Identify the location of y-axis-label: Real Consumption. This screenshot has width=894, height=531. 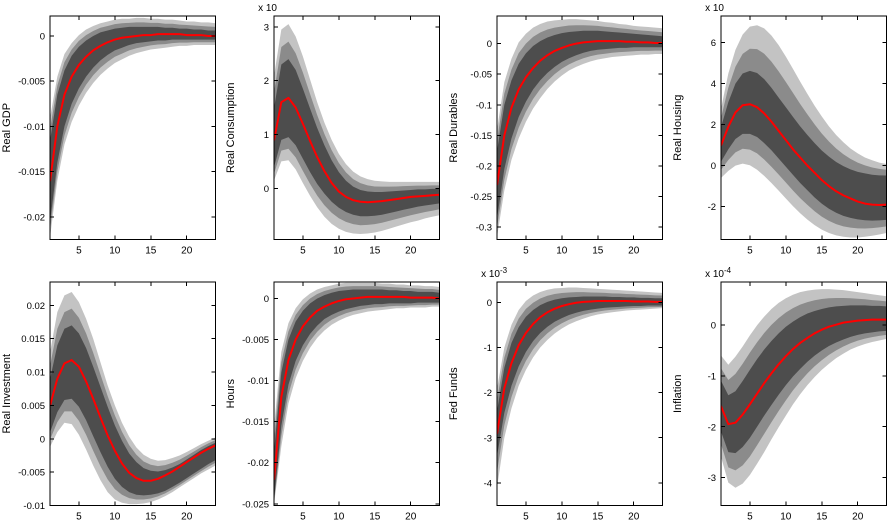
(231, 127).